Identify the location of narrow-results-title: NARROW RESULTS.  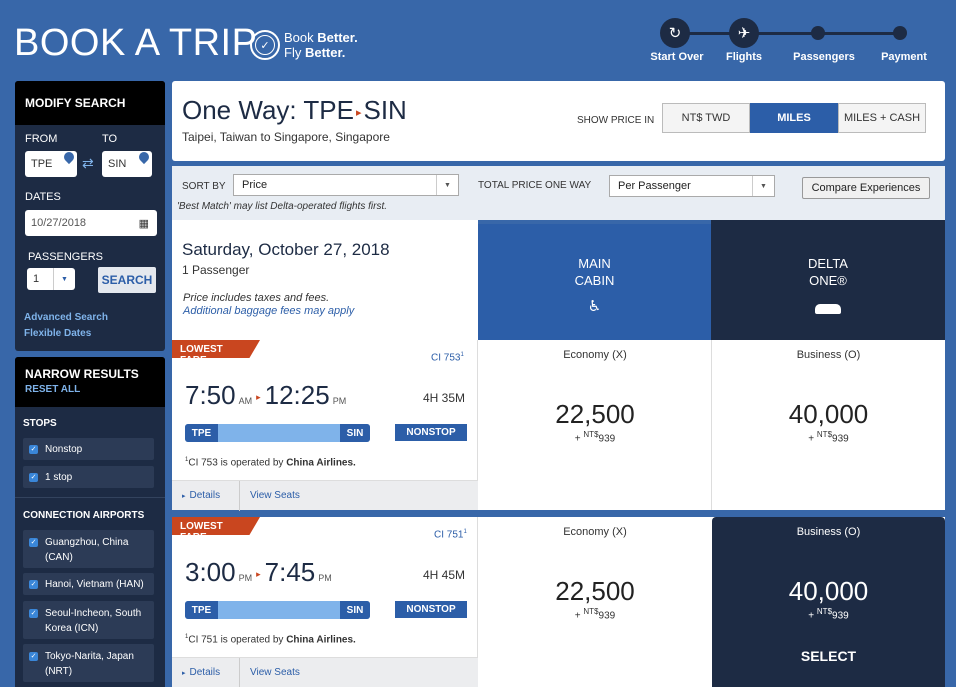
(82, 374).